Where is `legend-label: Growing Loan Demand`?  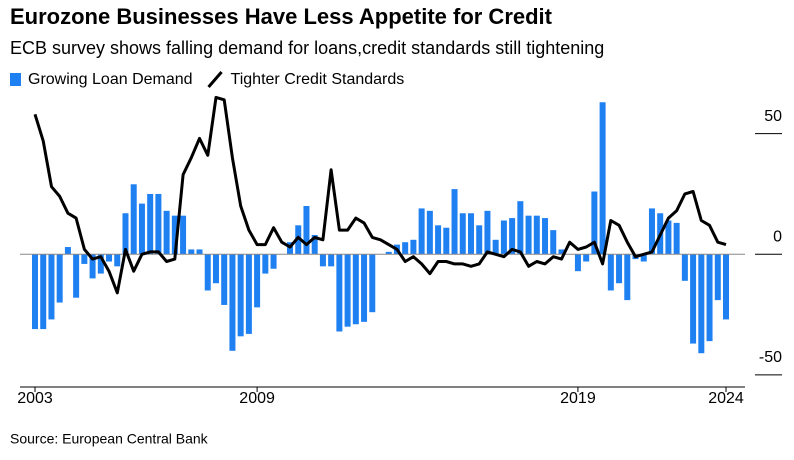 legend-label: Growing Loan Demand is located at coordinates (110, 79).